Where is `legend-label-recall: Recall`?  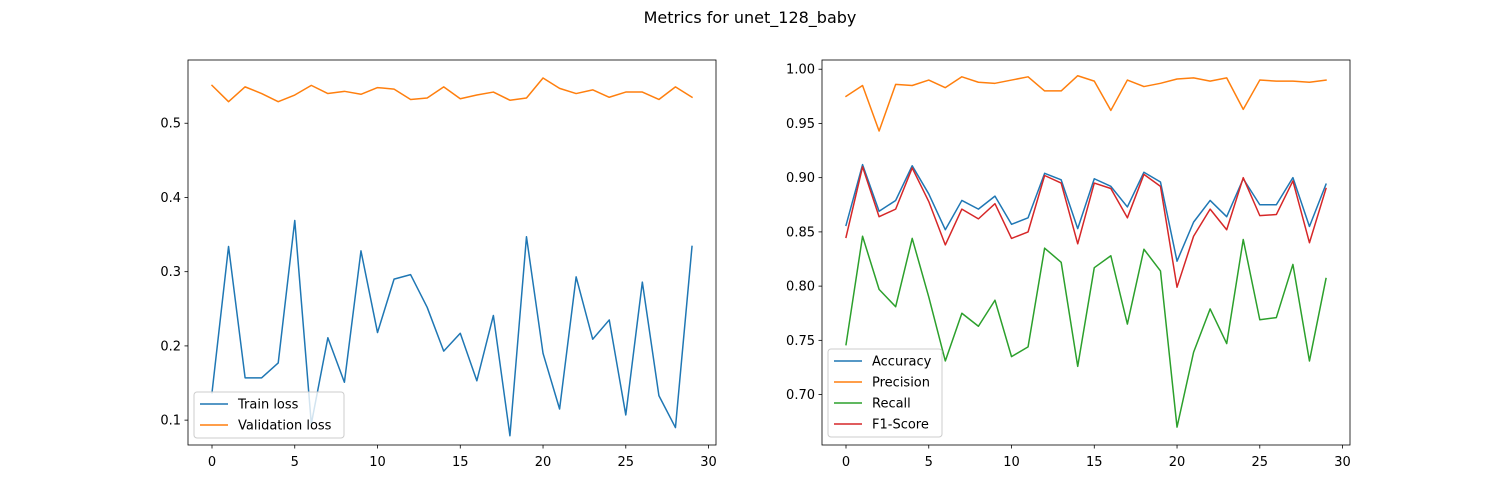 legend-label-recall: Recall is located at coordinates (891, 404).